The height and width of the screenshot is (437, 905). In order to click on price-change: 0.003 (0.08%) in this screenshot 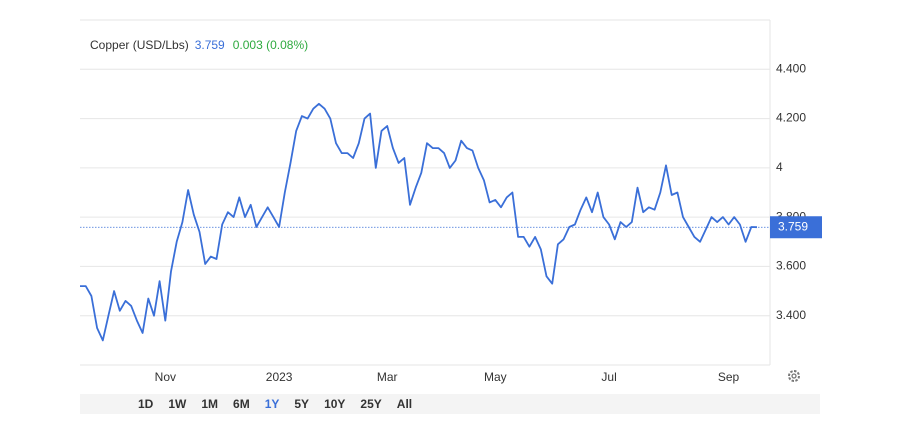, I will do `click(270, 45)`.